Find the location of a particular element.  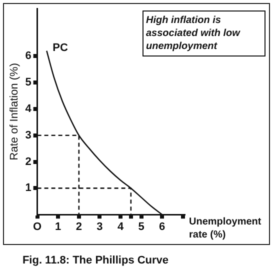

x-tick-label: 2 is located at coordinates (79, 227).